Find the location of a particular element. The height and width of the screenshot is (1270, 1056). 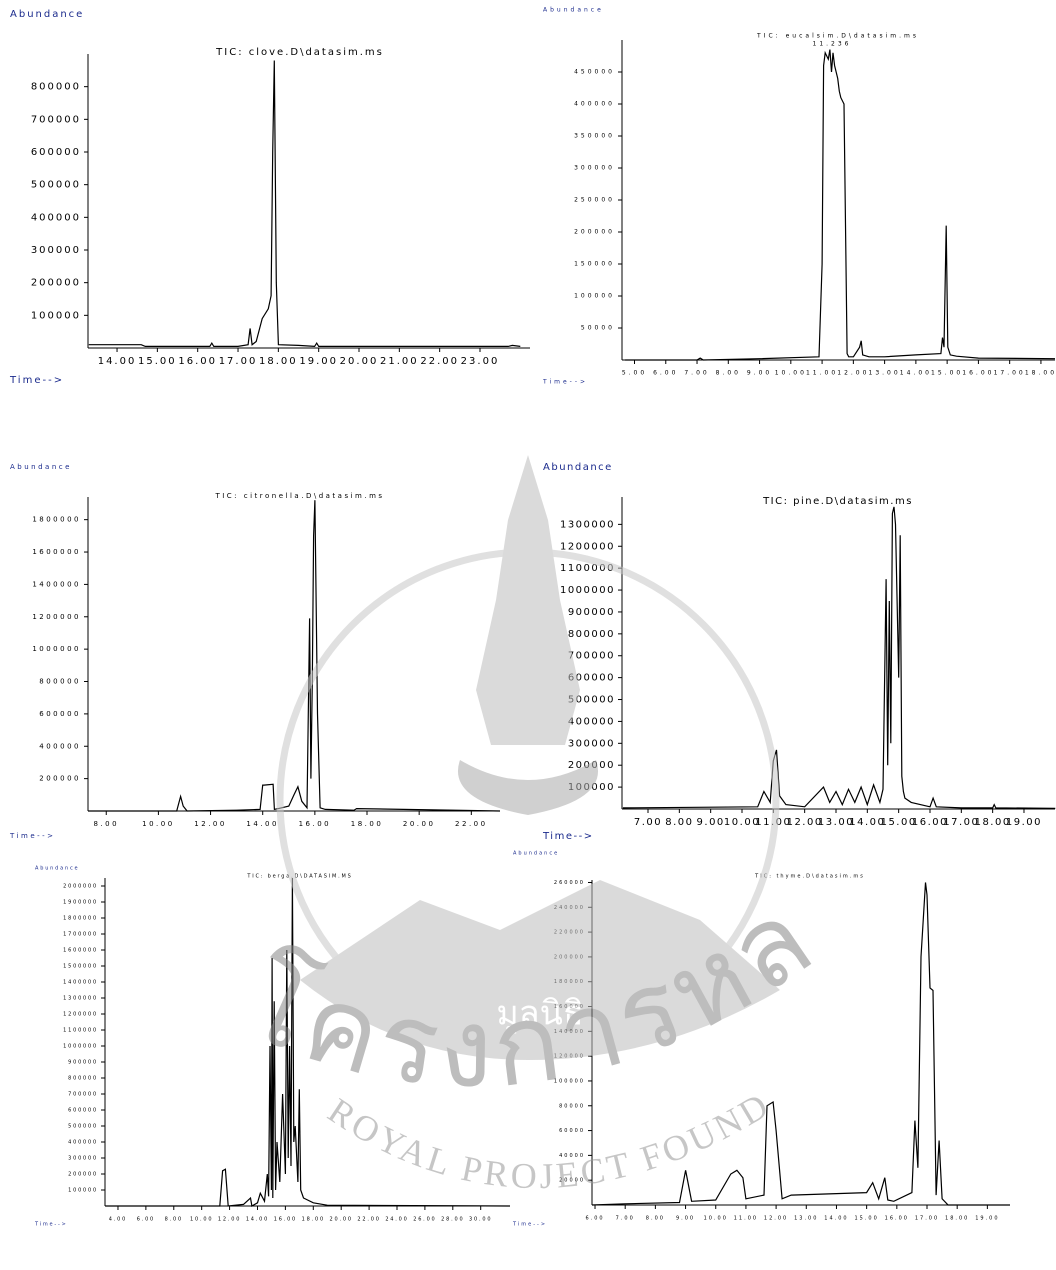

y-tick-label: 260000 is located at coordinates (569, 883).